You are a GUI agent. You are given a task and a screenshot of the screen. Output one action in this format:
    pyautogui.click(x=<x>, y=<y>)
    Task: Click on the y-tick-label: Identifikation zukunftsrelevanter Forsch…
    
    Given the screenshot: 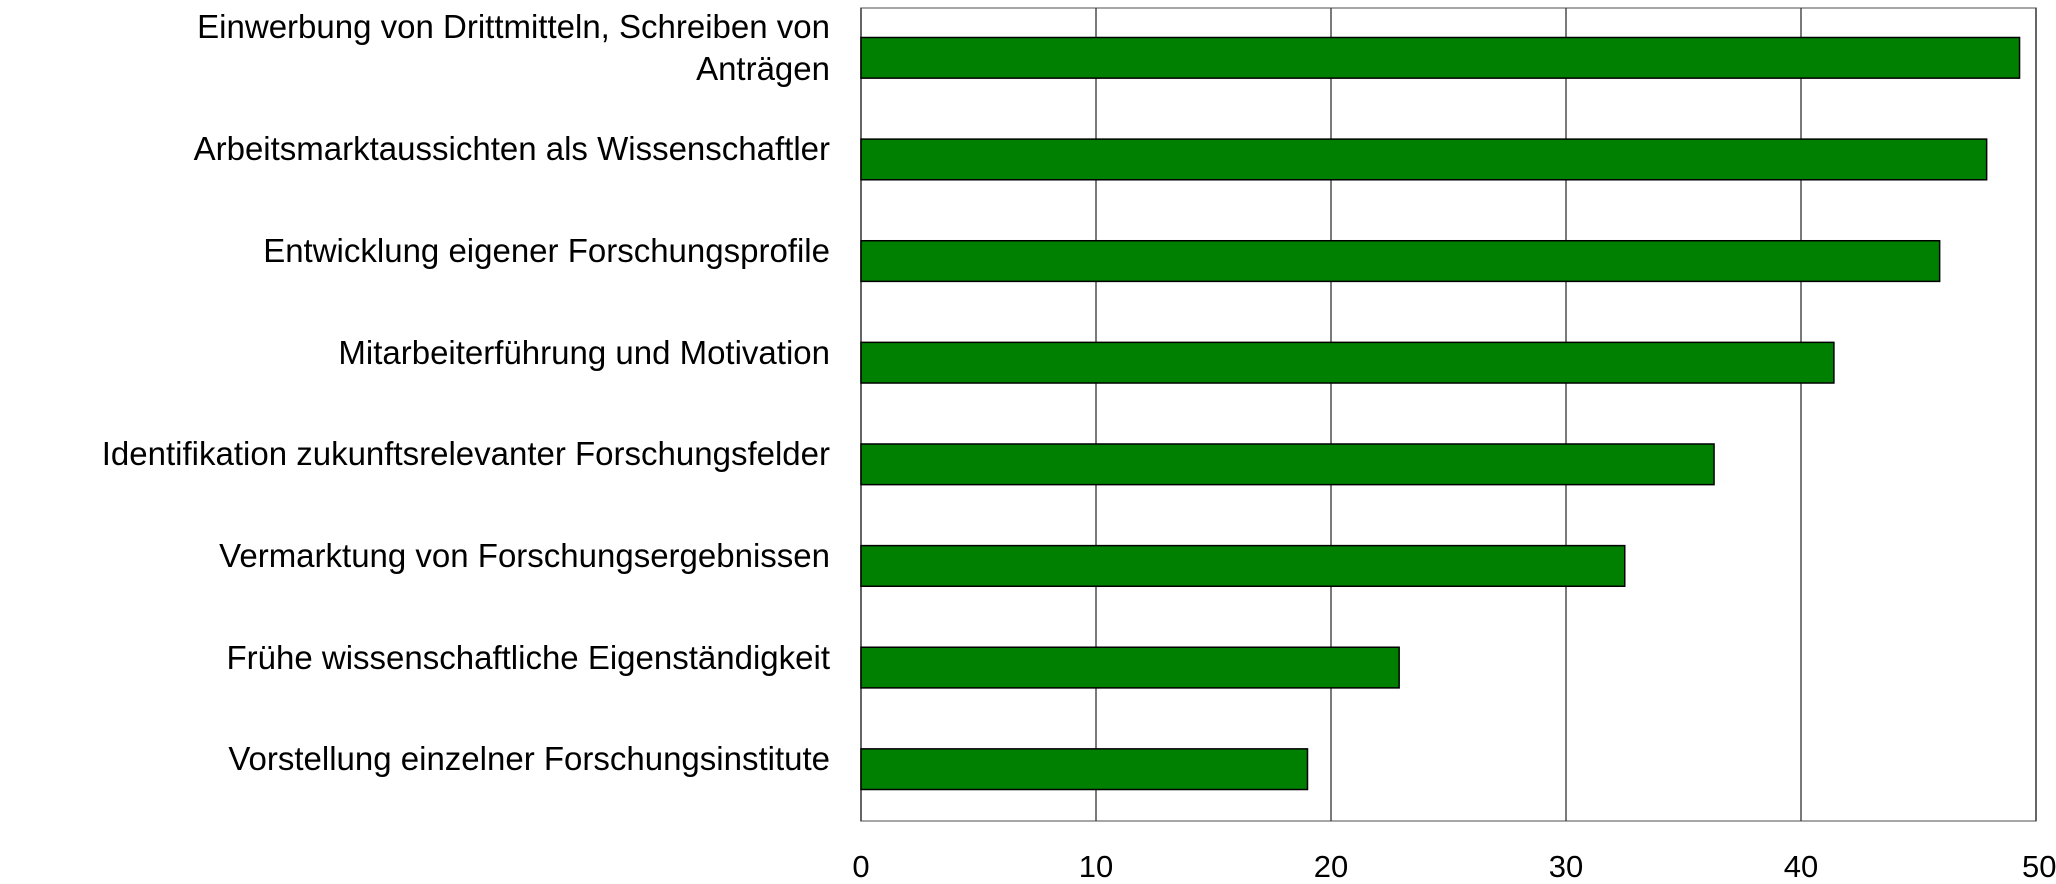 What is the action you would take?
    pyautogui.click(x=465, y=454)
    